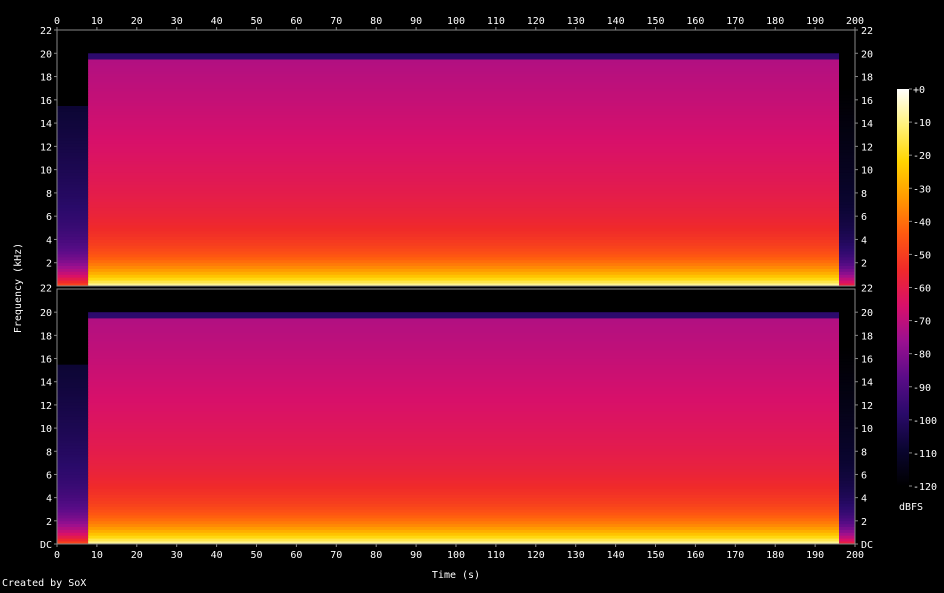  I want to click on y-tick-label-right: 22, so click(867, 289).